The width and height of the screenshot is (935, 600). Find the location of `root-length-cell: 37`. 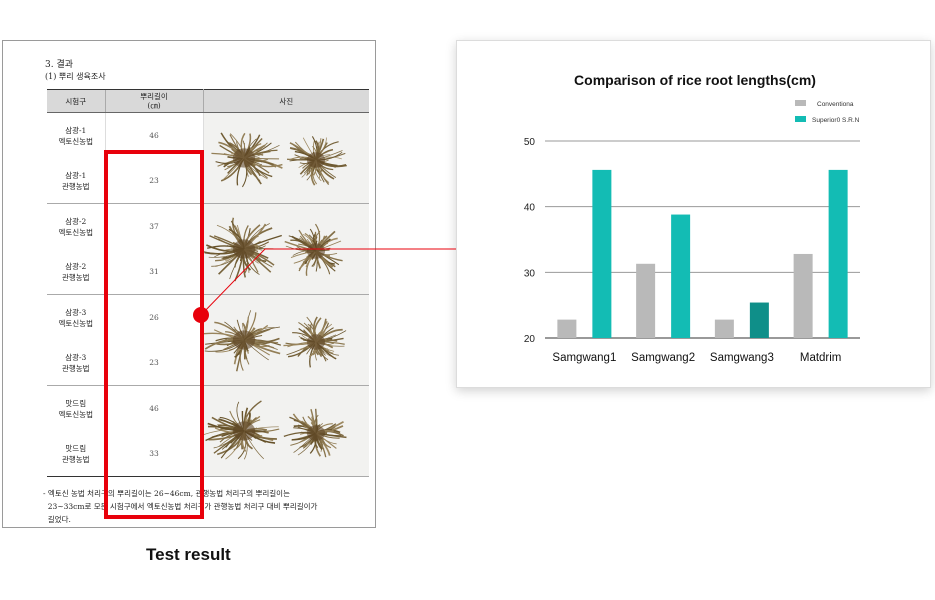

root-length-cell: 37 is located at coordinates (154, 226).